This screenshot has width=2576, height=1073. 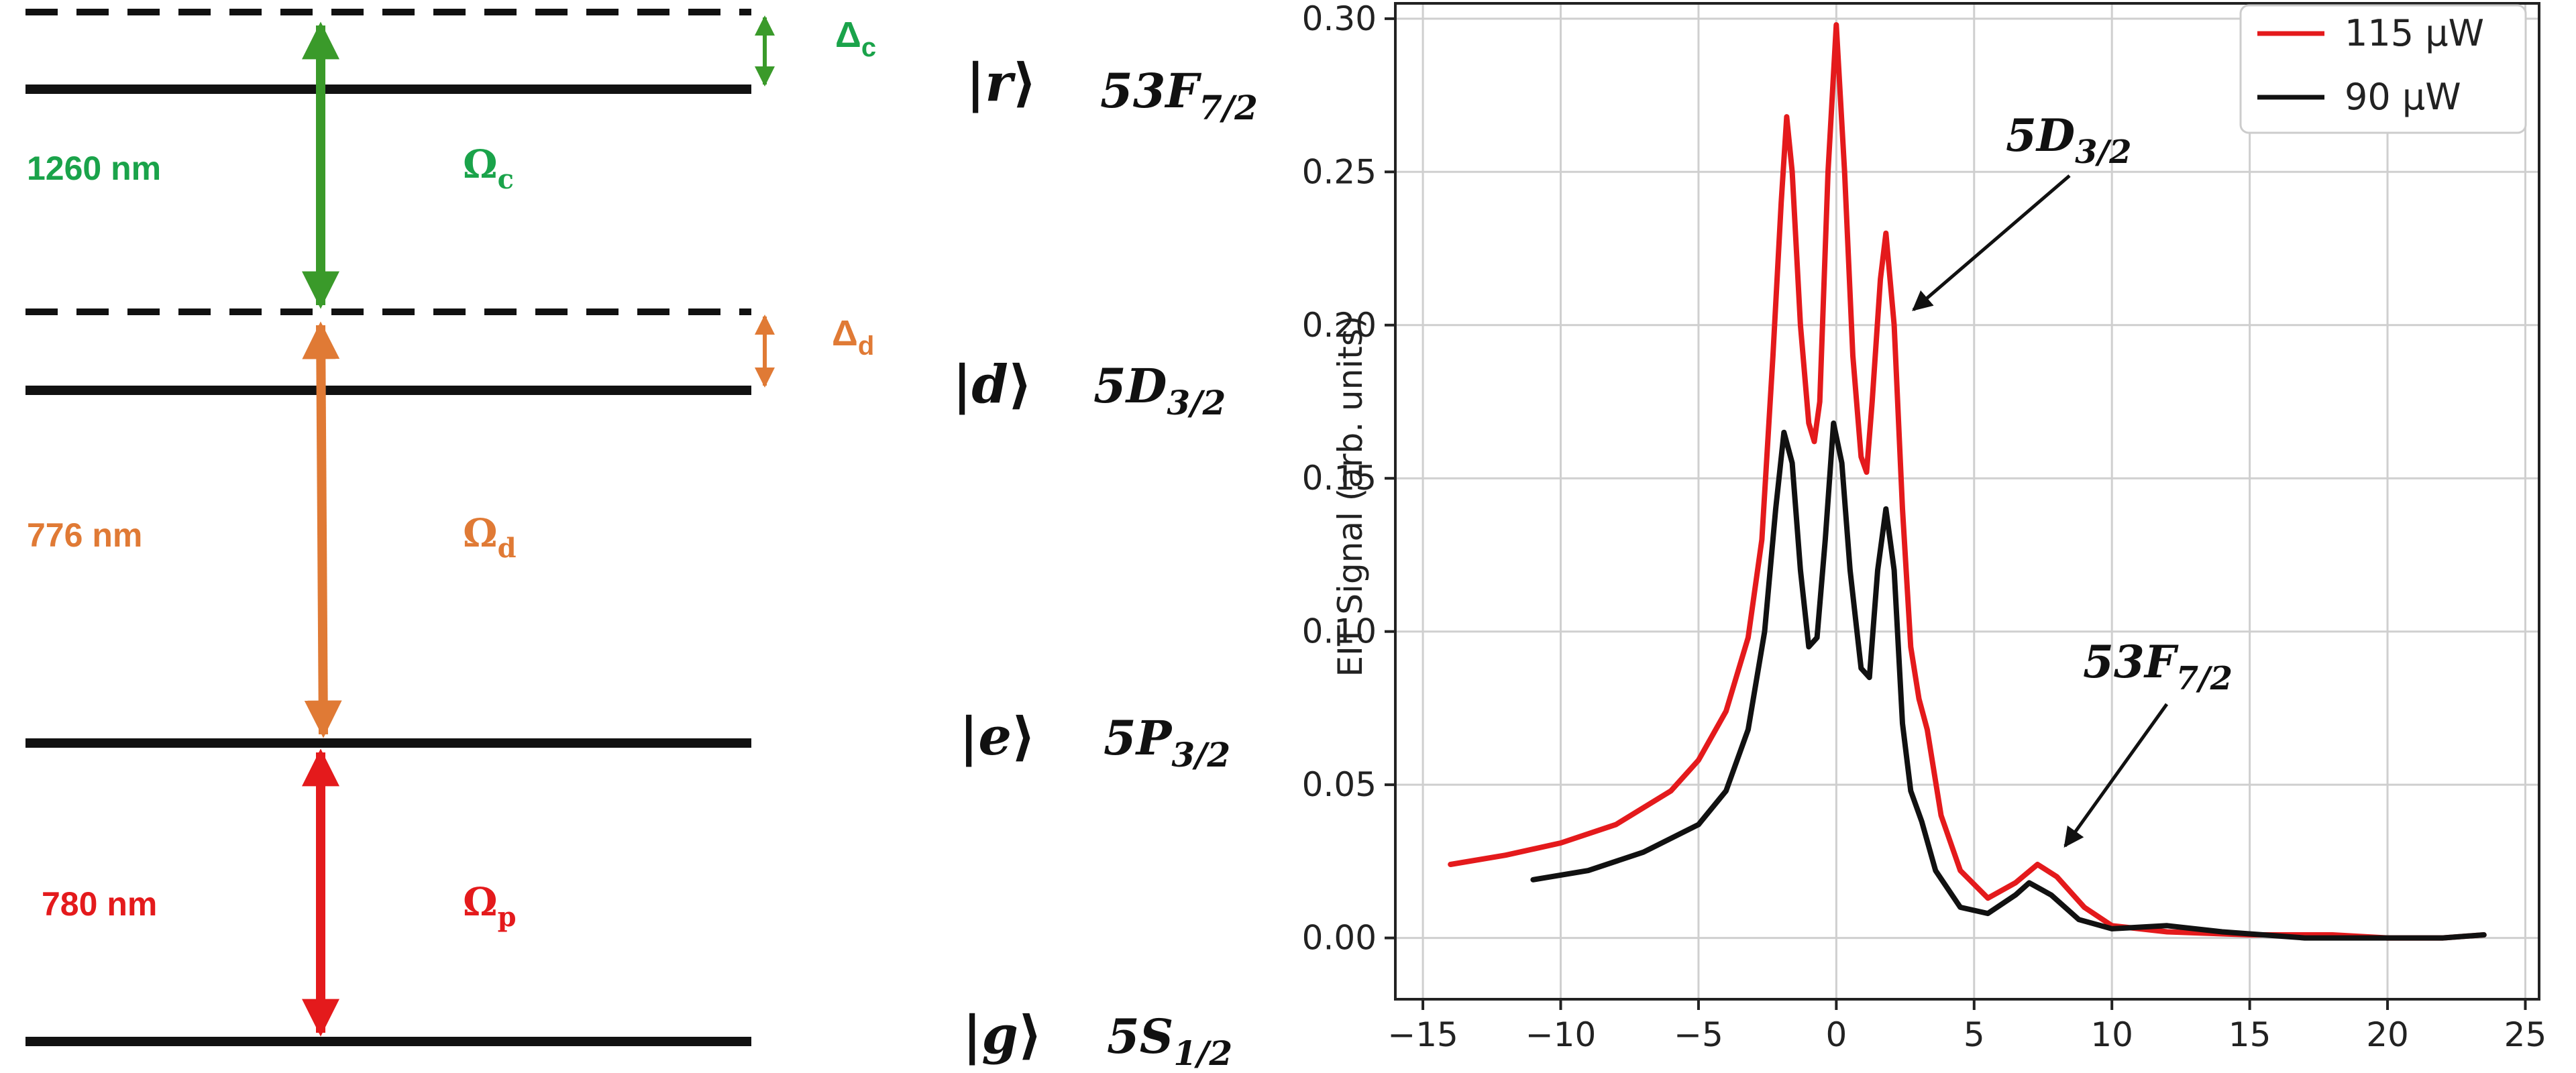 I want to click on legend-label-90uw: 90 μW, so click(x=2403, y=97).